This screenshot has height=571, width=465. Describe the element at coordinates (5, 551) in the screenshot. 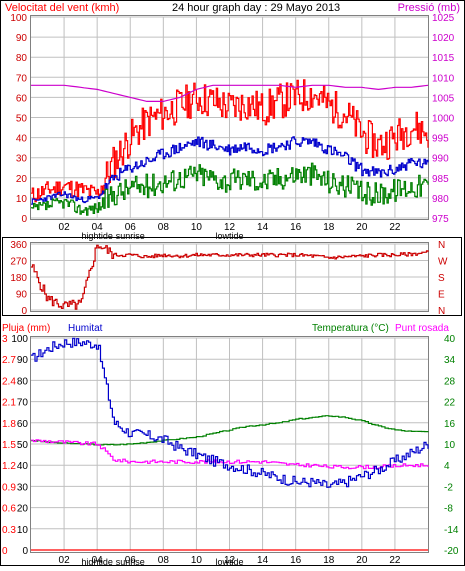

I see `rain-y-tick: 0` at that location.